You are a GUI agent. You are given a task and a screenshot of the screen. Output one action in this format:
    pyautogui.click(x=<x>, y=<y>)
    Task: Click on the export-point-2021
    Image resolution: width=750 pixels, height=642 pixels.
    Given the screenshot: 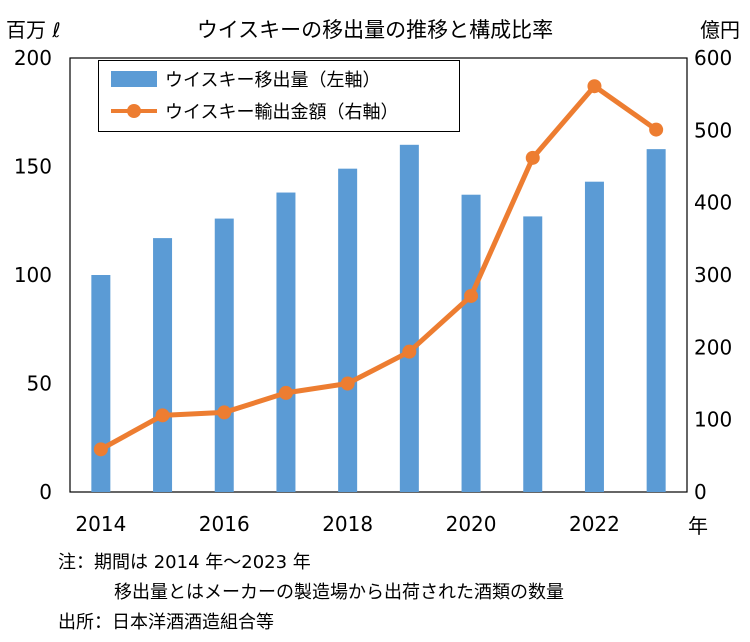 What is the action you would take?
    pyautogui.click(x=532, y=157)
    